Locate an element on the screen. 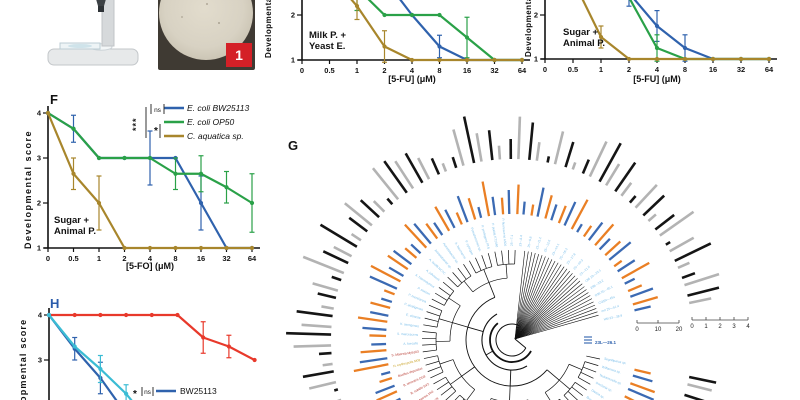 This screenshot has width=800, height=400. svg-text: Bacillus depositus is located at coordinates (410, 372).